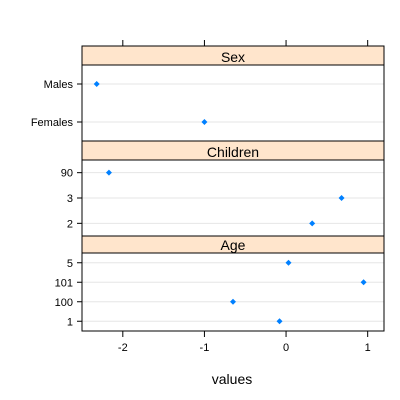 Image resolution: width=400 pixels, height=400 pixels. I want to click on x-tick-label: 0, so click(286, 348).